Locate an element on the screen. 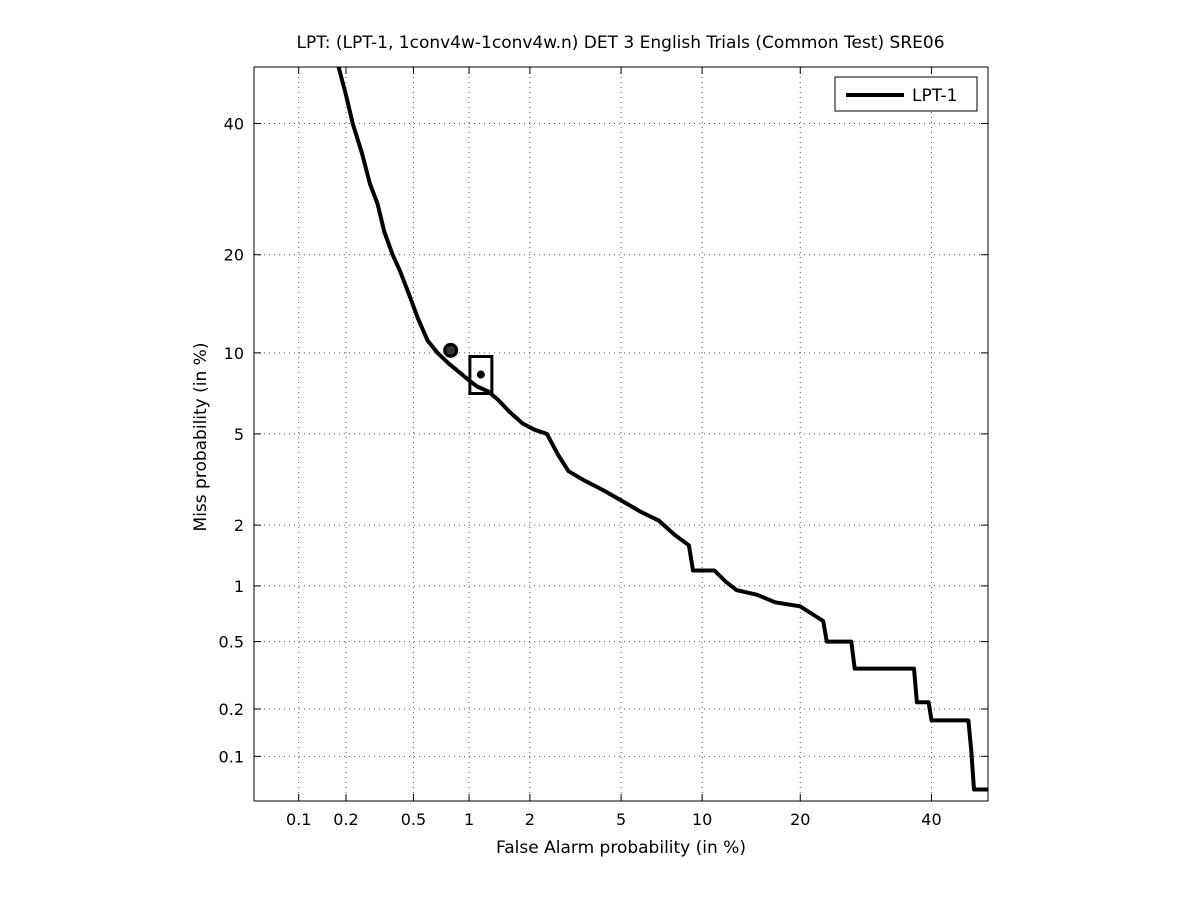 The image size is (1201, 900). min-dcf-point-dot is located at coordinates (480, 374).